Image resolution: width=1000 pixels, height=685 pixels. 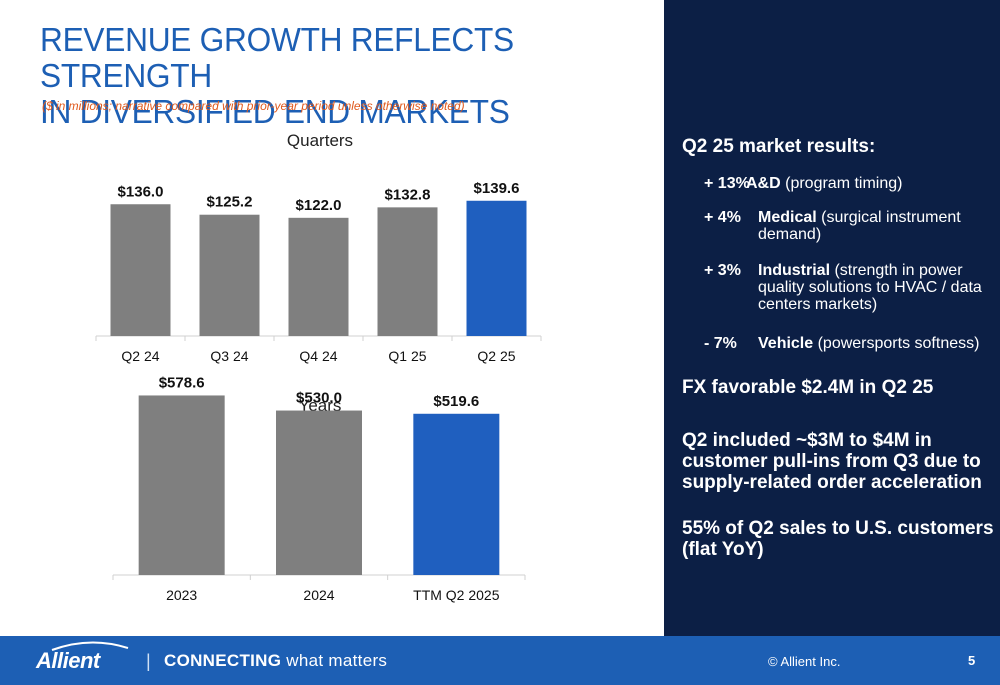 What do you see at coordinates (319, 205) in the screenshot?
I see `data-label: $122.0` at bounding box center [319, 205].